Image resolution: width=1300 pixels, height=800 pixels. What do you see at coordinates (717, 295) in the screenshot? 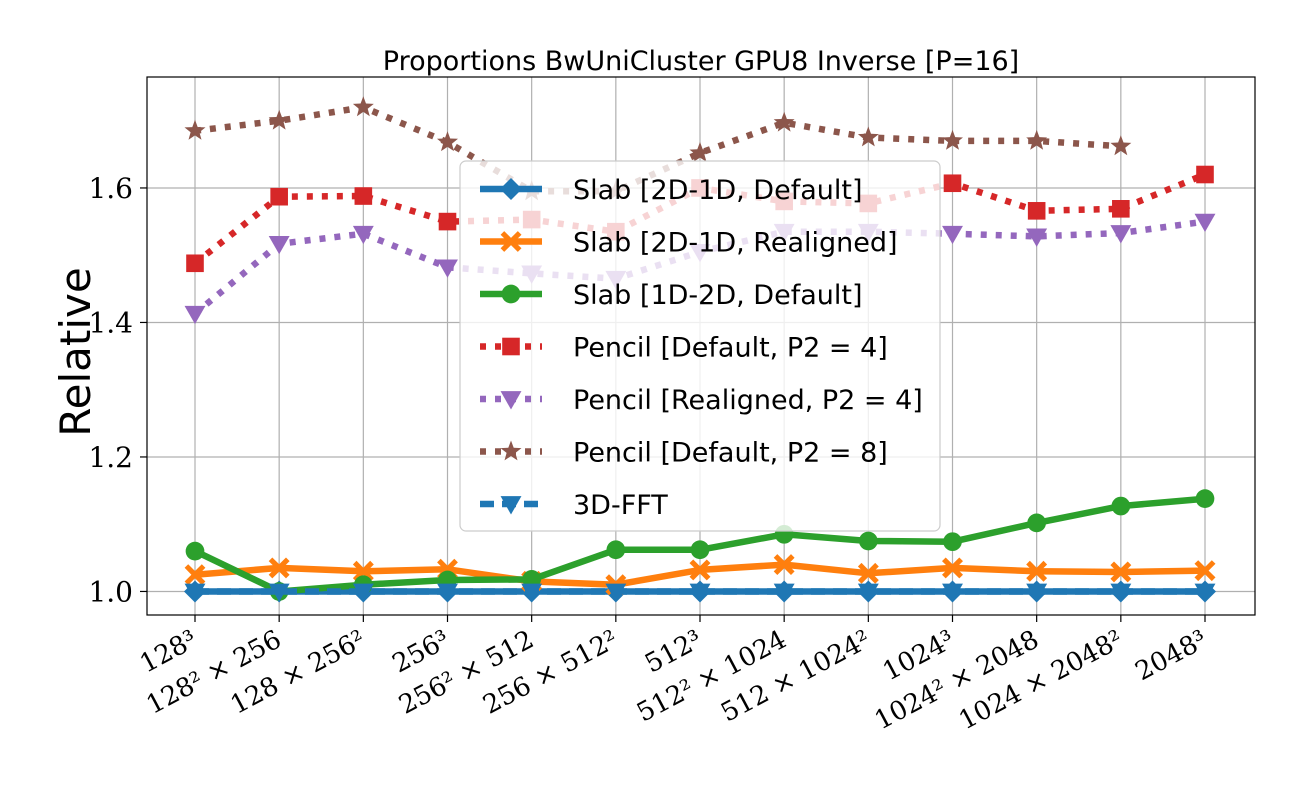
I see `legend-label: Slab [1D-2D, Default]` at bounding box center [717, 295].